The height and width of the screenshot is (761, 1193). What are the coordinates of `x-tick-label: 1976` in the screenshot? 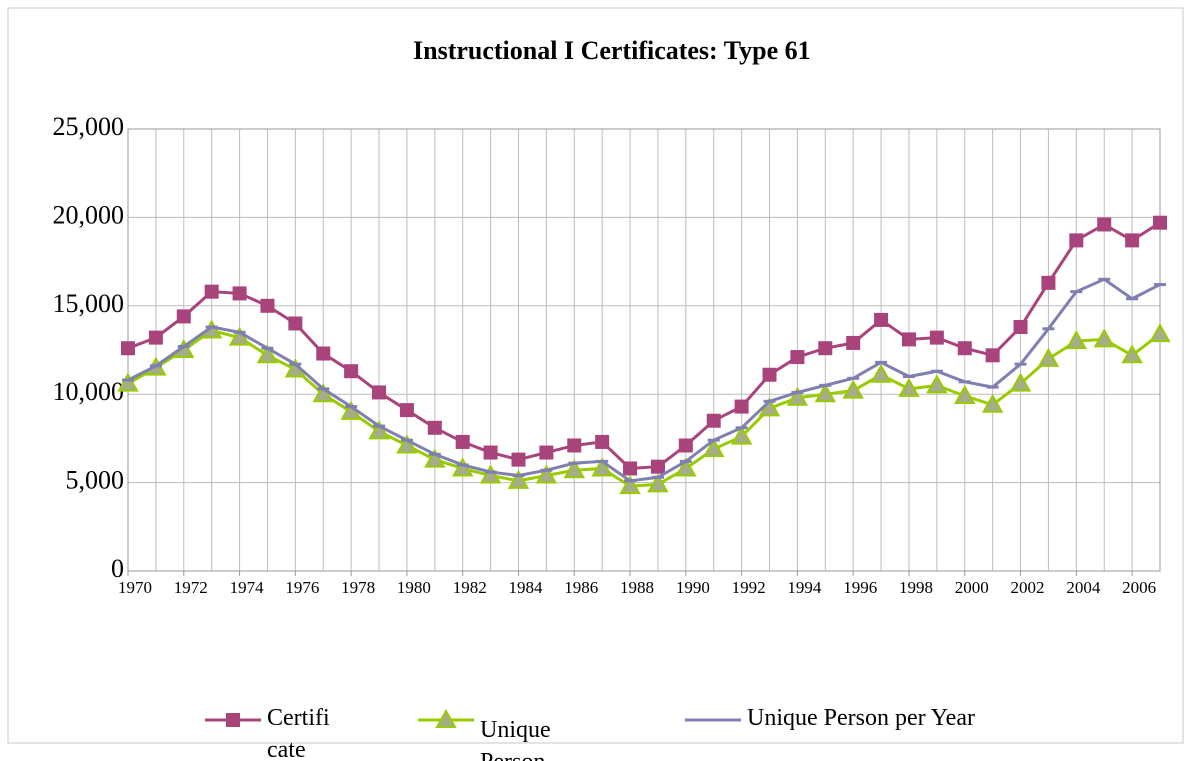 It's located at (302, 587).